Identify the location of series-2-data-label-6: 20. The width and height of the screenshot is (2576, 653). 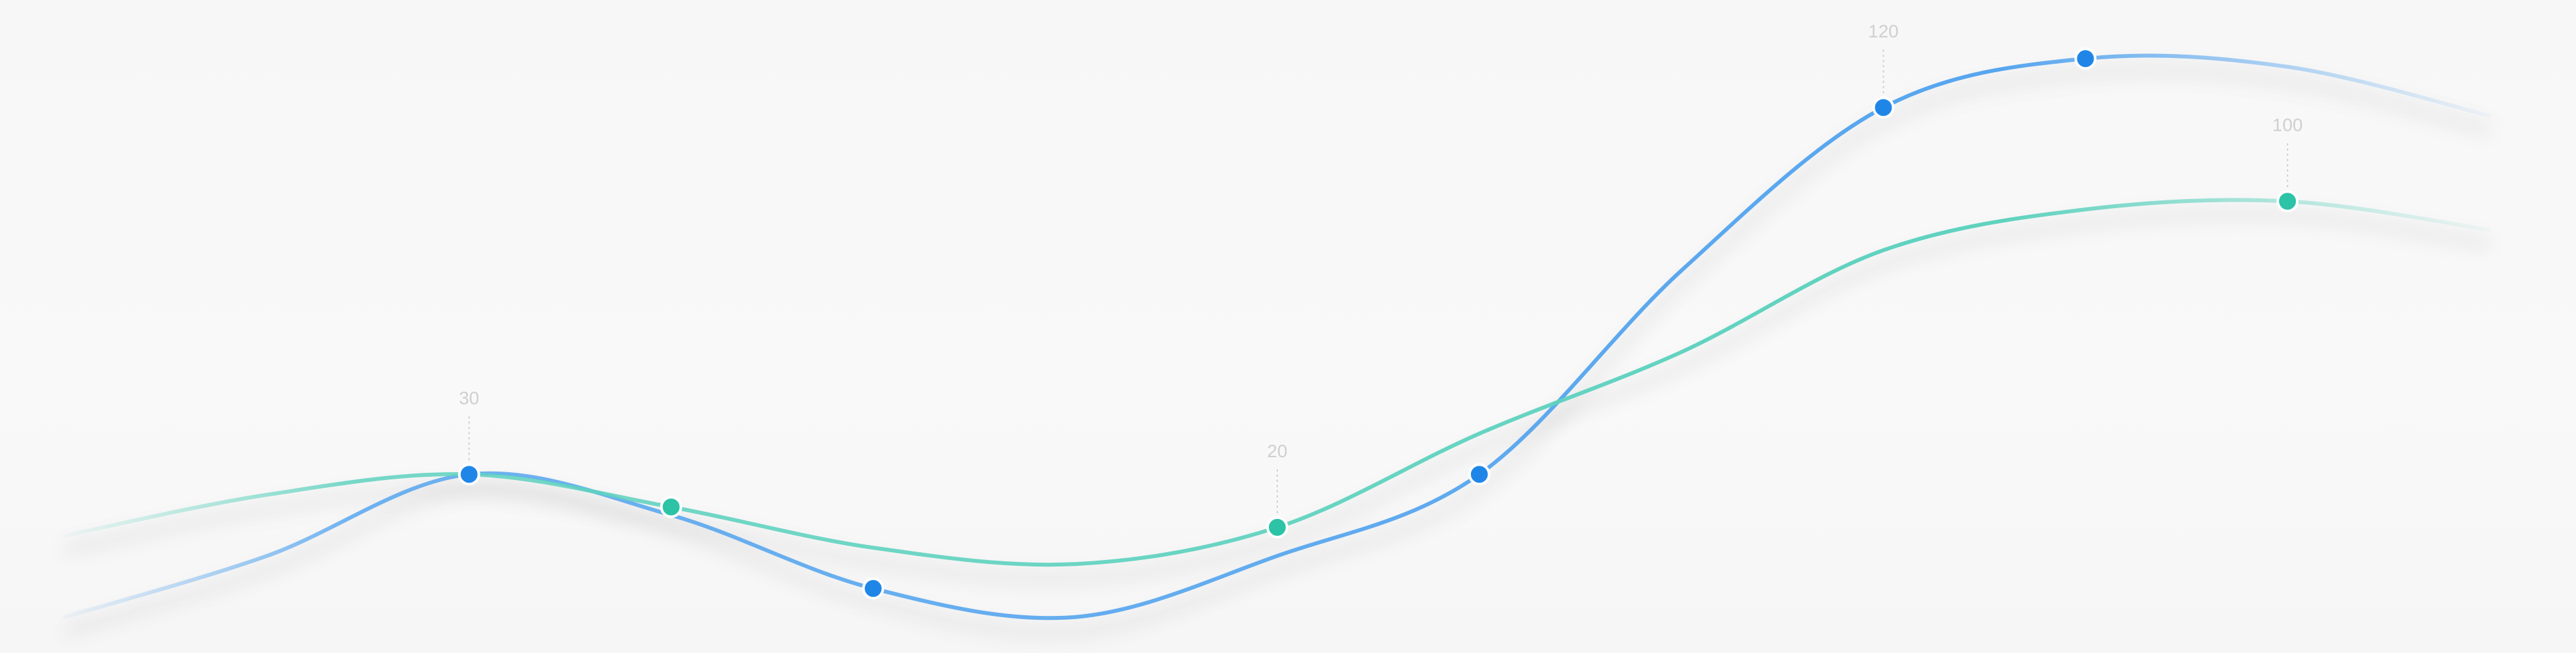
(1277, 451).